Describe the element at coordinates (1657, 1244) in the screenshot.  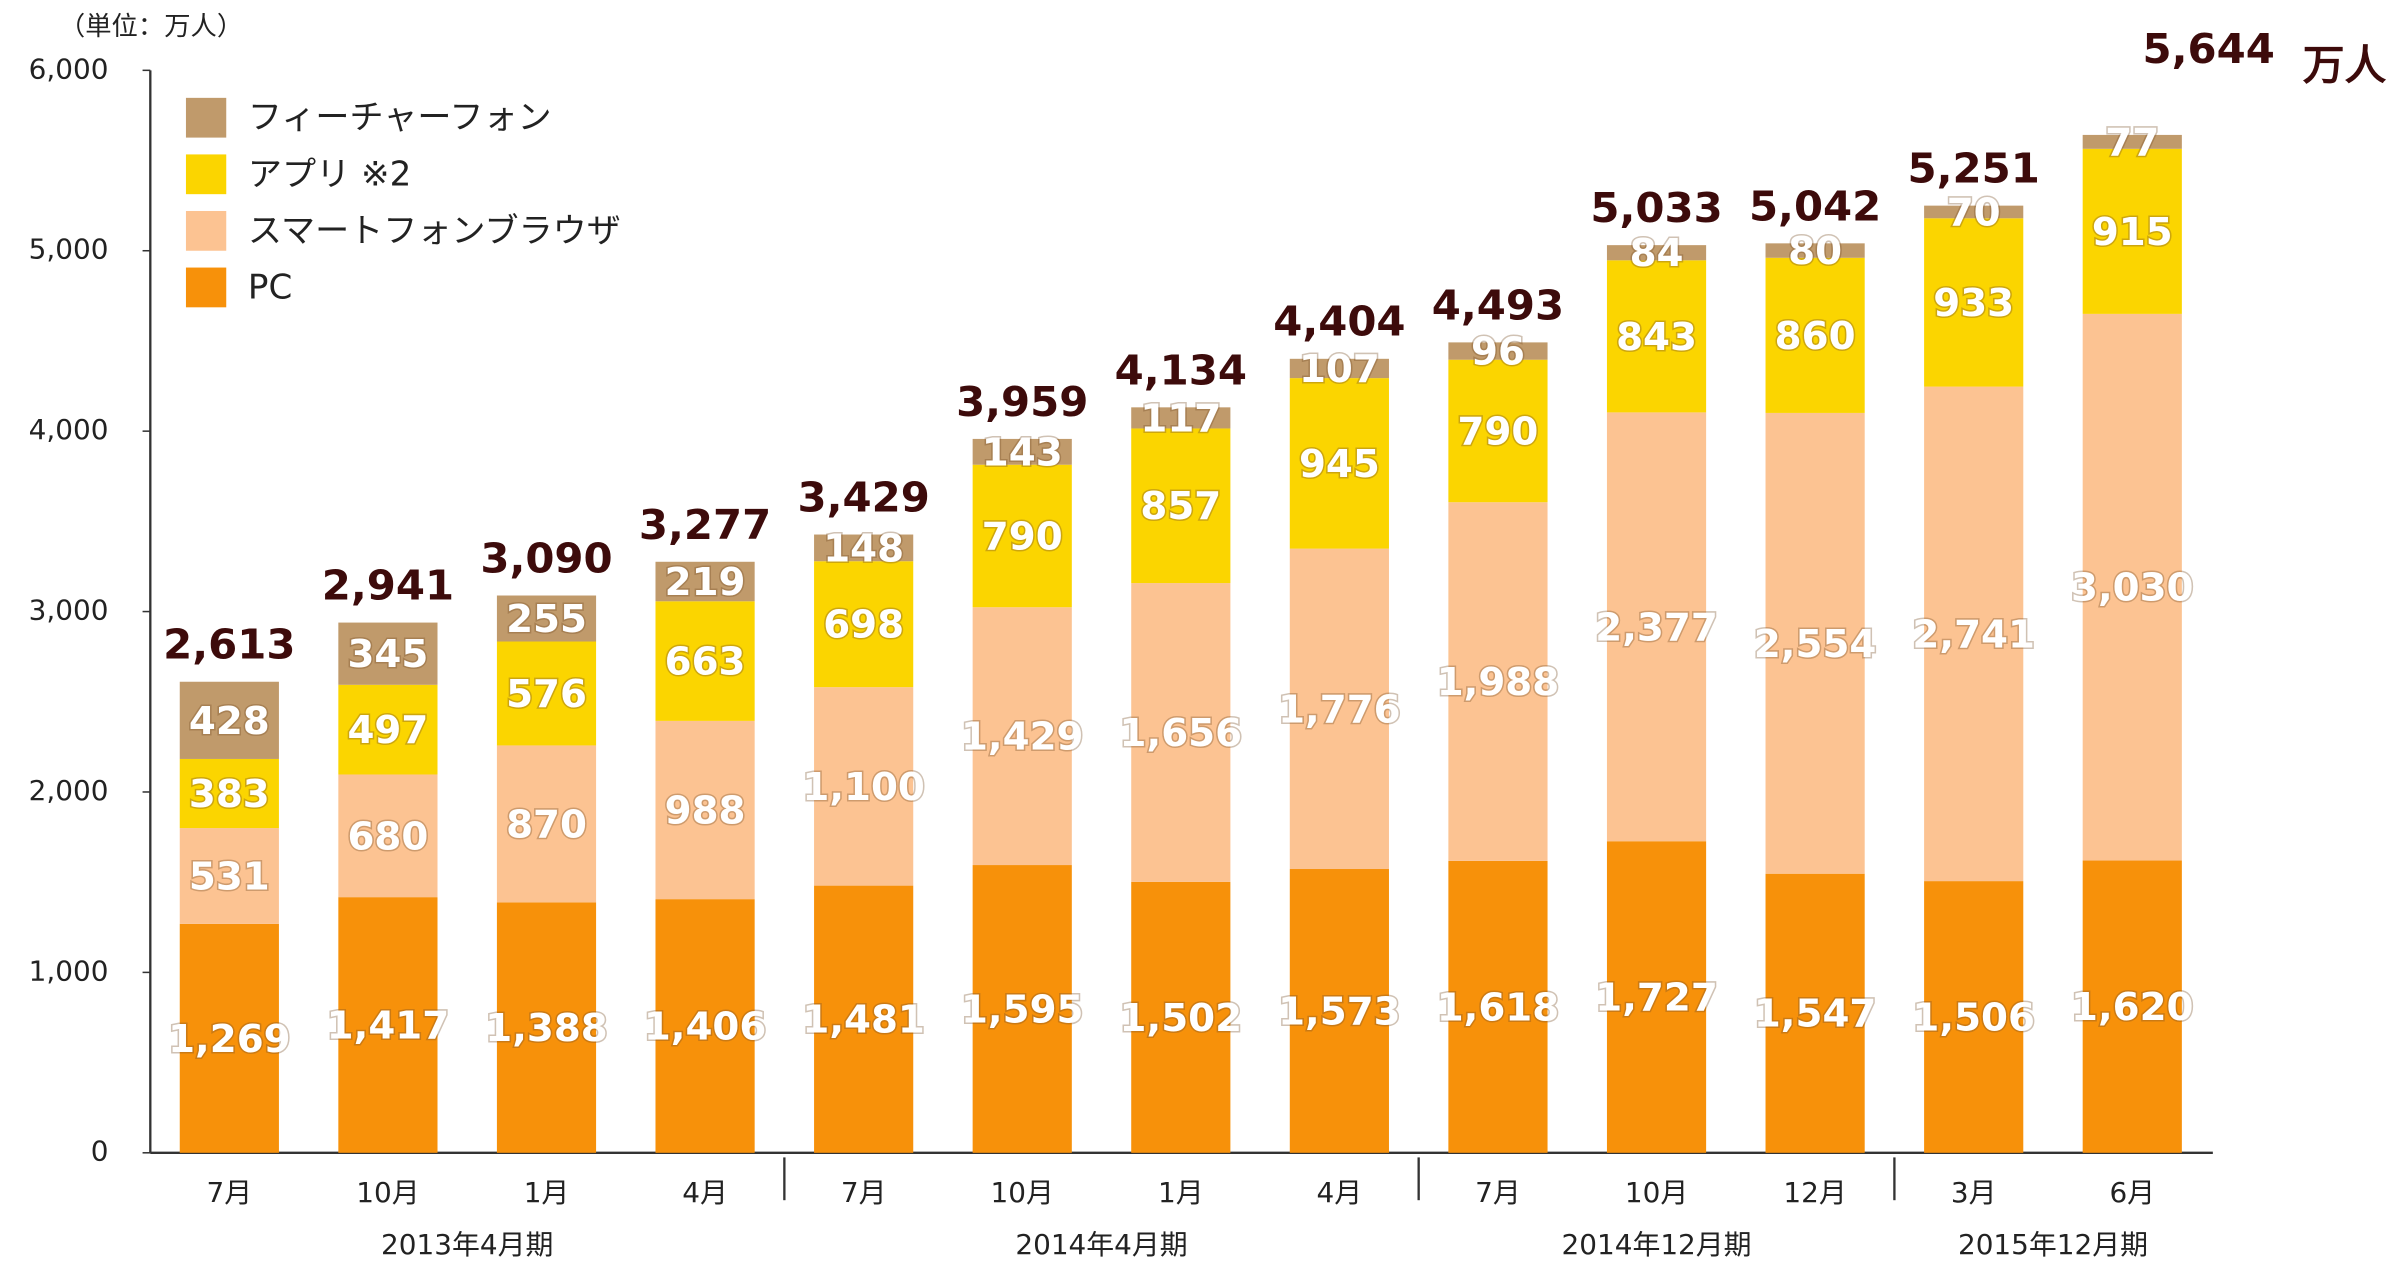
I see `group-label: 2014年12月期` at that location.